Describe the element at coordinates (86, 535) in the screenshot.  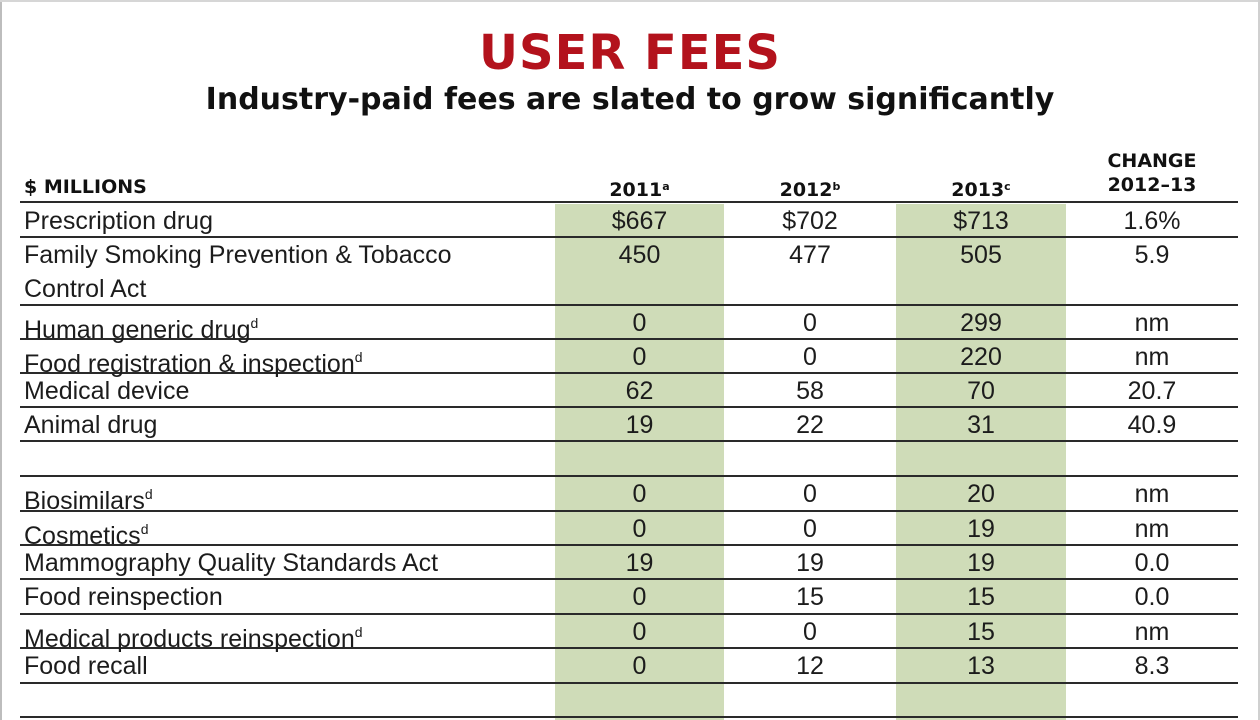
I see `row-label: Cosmeticsd` at that location.